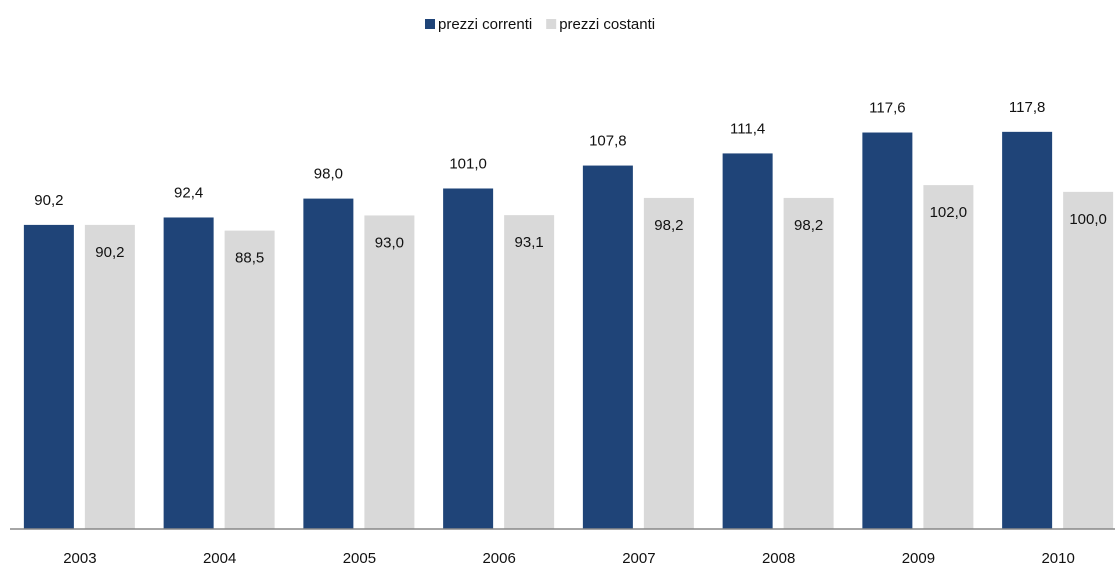 The image size is (1115, 568). Describe the element at coordinates (1057, 558) in the screenshot. I see `x-tick-label: 2010` at that location.